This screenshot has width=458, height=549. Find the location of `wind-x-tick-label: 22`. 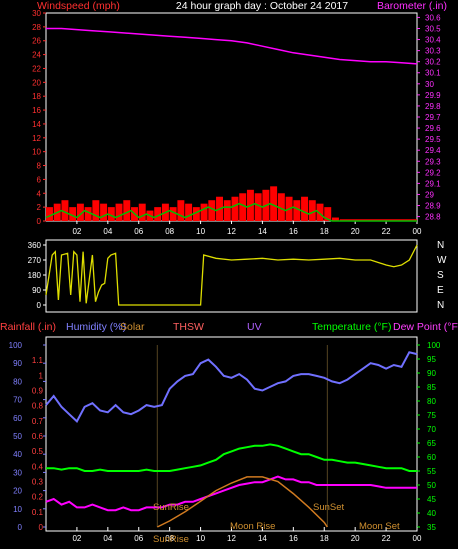

wind-x-tick-label: 22 is located at coordinates (386, 231).